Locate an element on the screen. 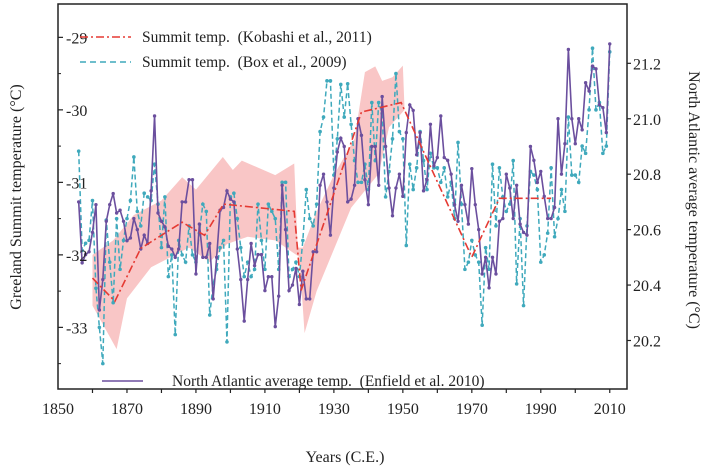 The width and height of the screenshot is (706, 469). y-left-tick-label: -32 is located at coordinates (76, 256).